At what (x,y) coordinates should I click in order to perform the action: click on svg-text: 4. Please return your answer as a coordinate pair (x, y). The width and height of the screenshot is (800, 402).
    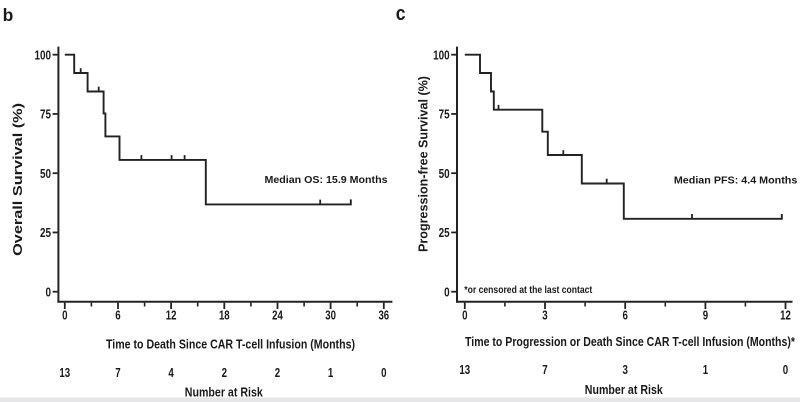
    Looking at the image, I should click on (171, 372).